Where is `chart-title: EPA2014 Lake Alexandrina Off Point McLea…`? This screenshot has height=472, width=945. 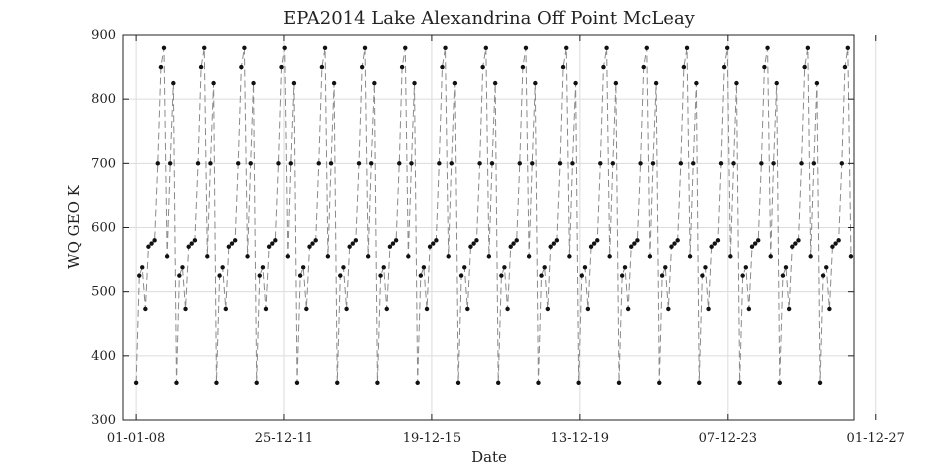 chart-title: EPA2014 Lake Alexandrina Off Point McLea… is located at coordinates (489, 18).